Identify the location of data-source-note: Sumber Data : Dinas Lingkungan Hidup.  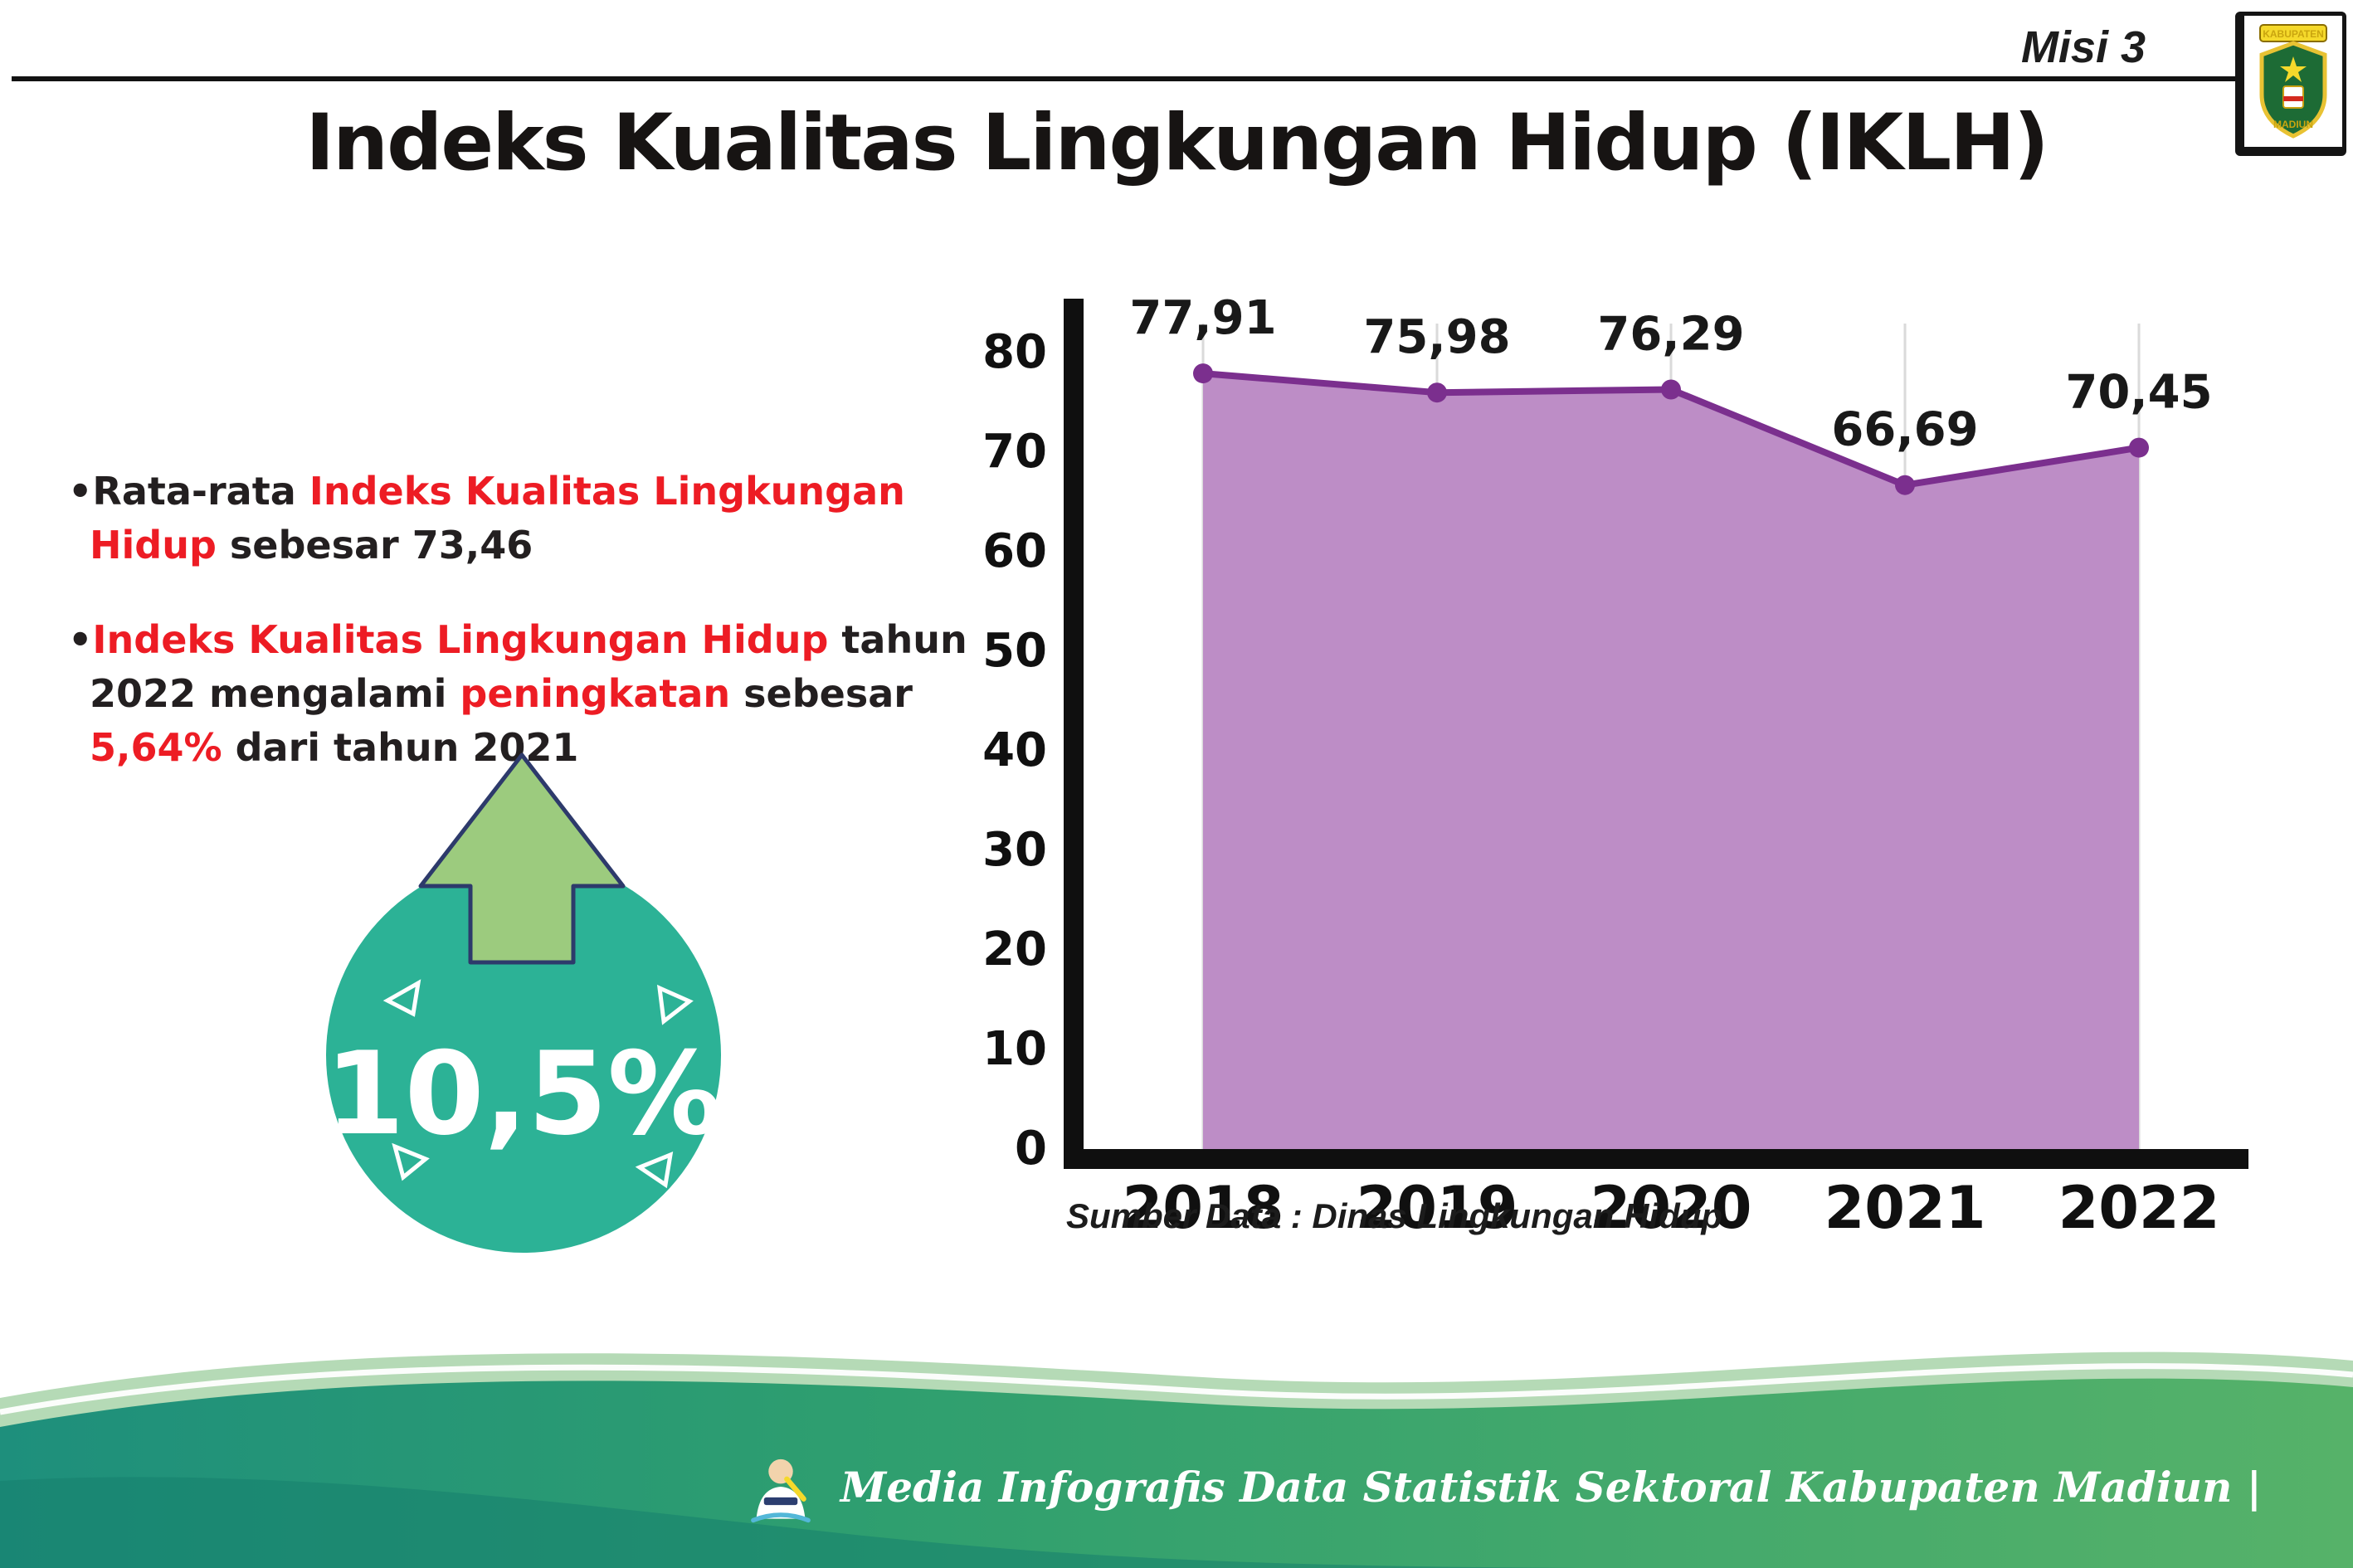
(1394, 1215).